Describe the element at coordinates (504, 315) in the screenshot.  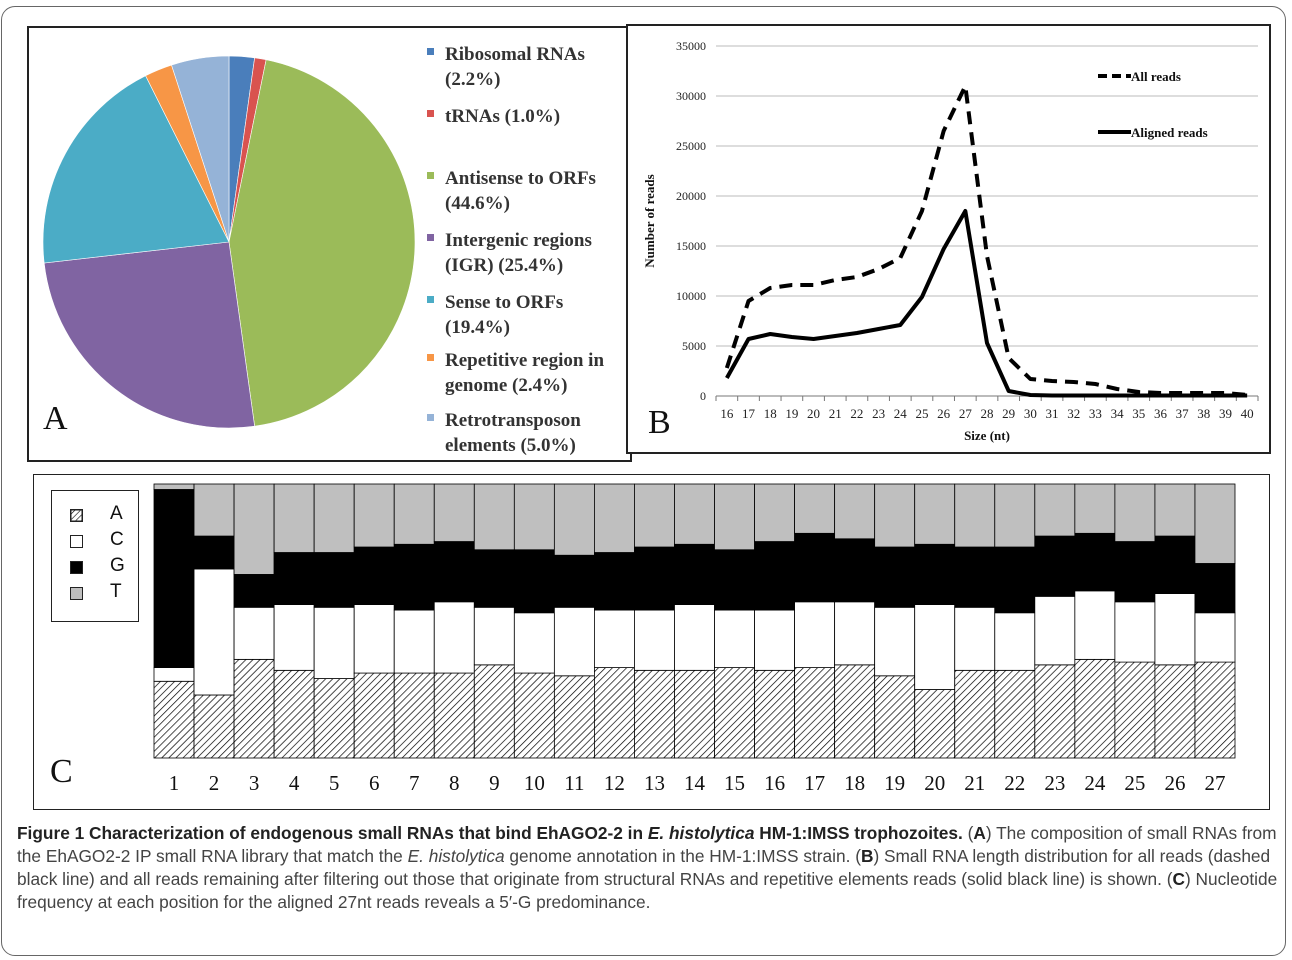
I see `pie-legend-label-4: Sense to ORFs (19.4%)` at that location.